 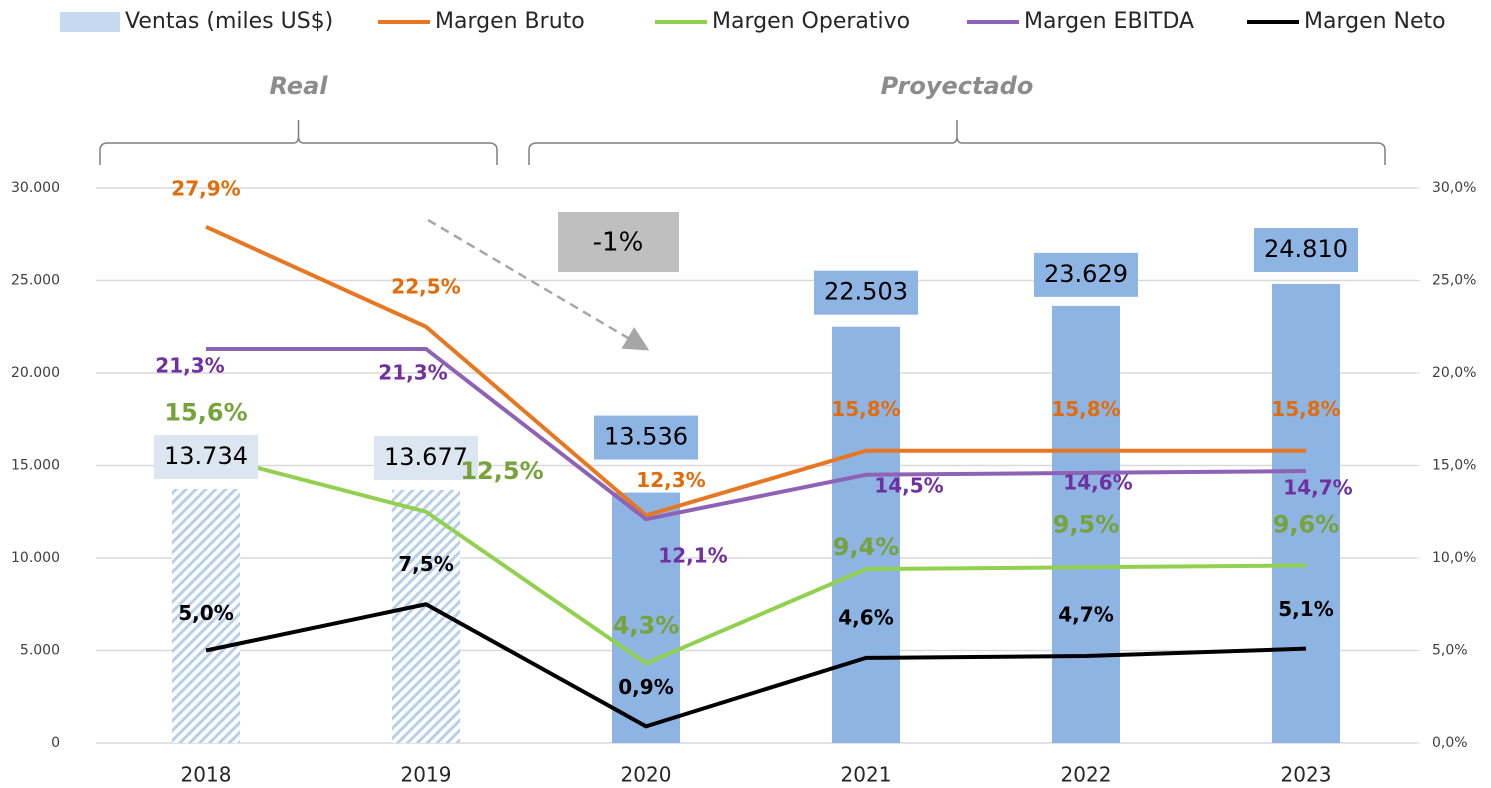 I want to click on legend-label: Margen Bruto, so click(x=510, y=21).